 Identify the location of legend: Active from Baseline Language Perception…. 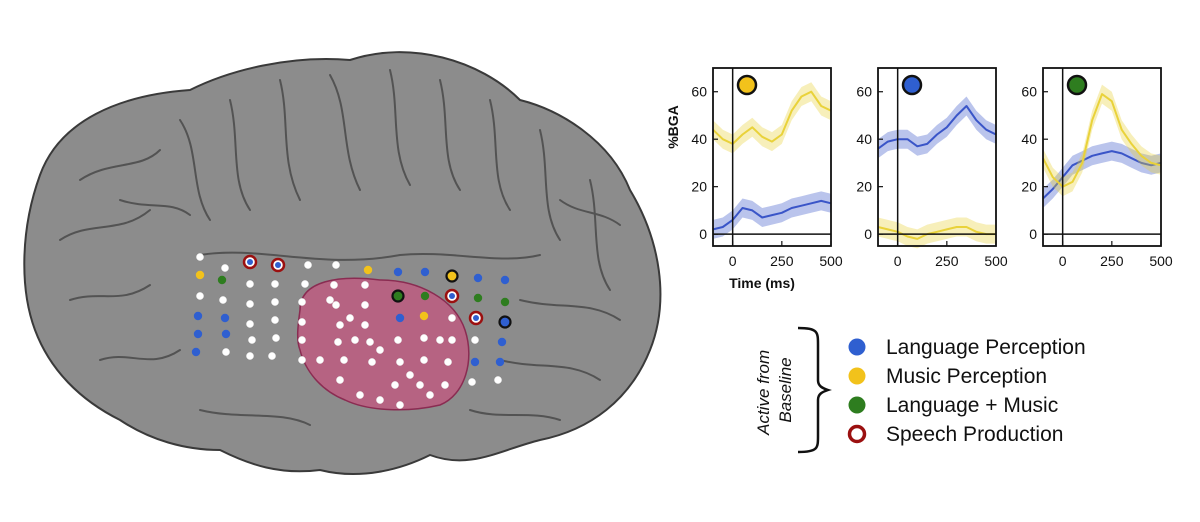
(920, 390).